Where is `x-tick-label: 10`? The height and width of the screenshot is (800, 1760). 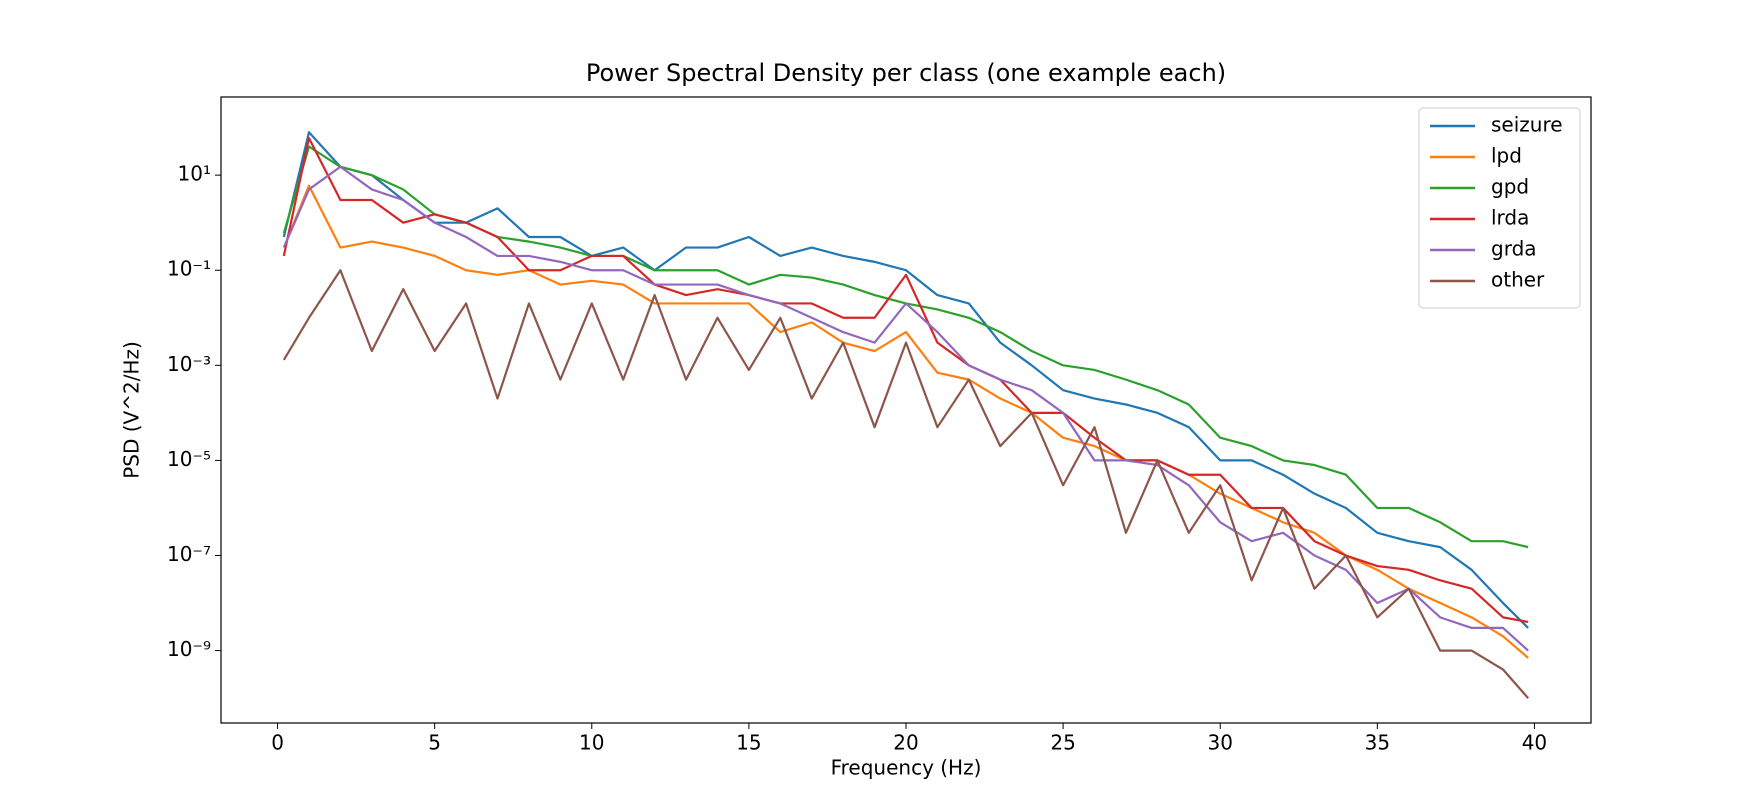
x-tick-label: 10 is located at coordinates (591, 743).